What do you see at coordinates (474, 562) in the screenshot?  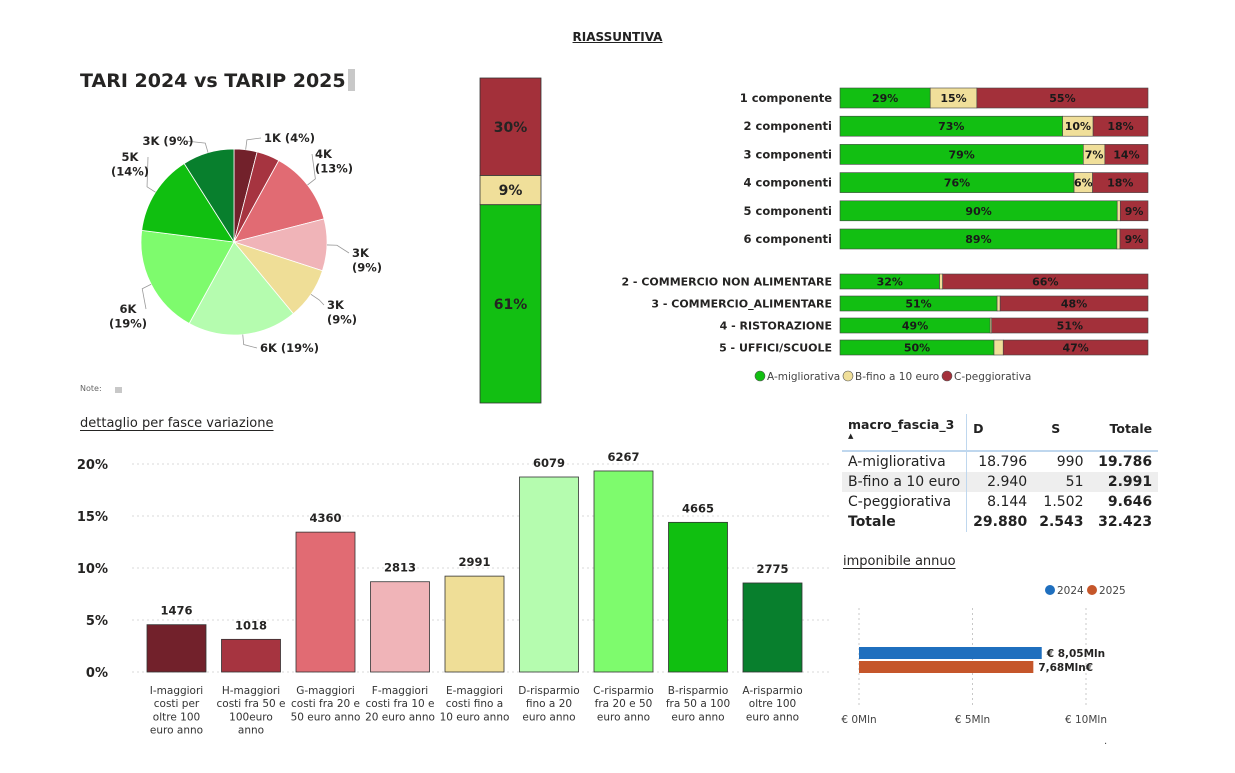 I see `bar-data-label: 2991` at bounding box center [474, 562].